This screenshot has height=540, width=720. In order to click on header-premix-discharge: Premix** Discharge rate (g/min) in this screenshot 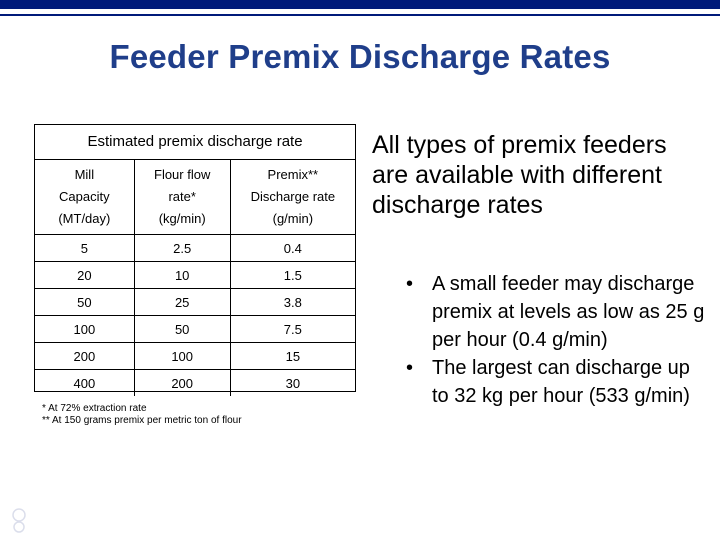, I will do `click(292, 197)`.